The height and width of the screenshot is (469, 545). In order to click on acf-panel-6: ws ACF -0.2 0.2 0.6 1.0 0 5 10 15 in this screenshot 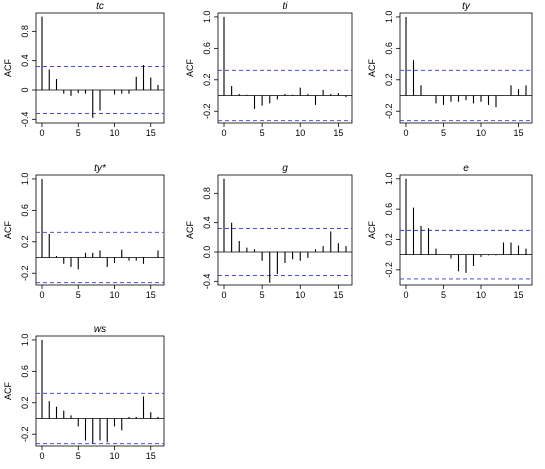, I will do `click(84, 392)`.